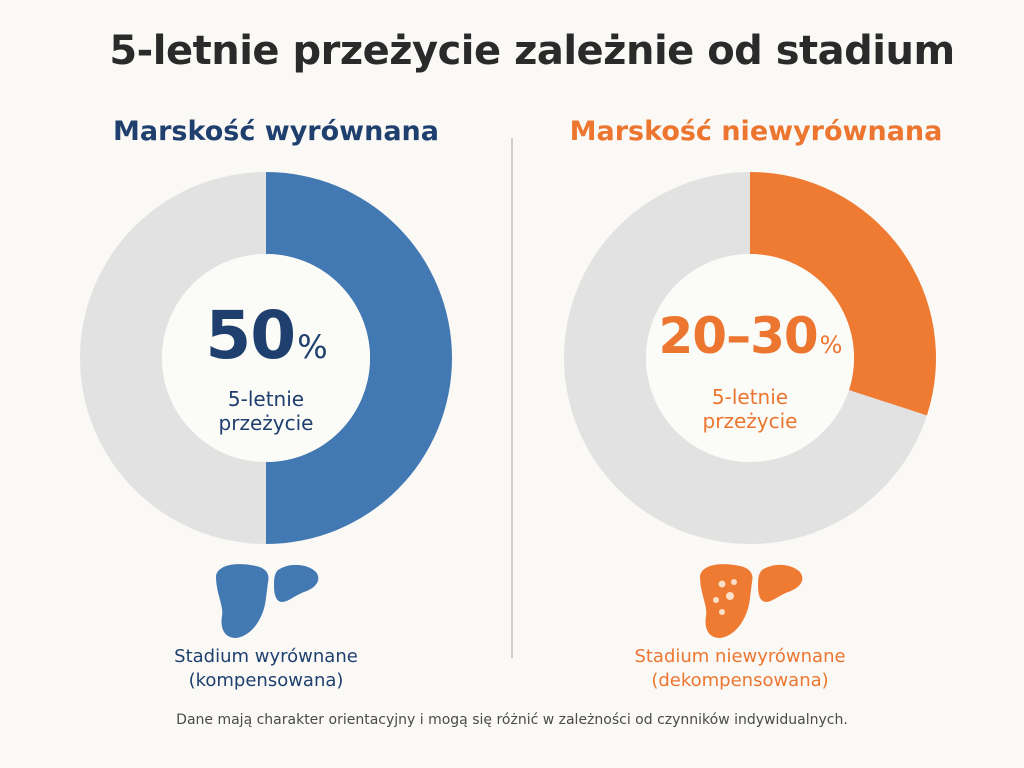  I want to click on compensated-unit: %, so click(312, 347).